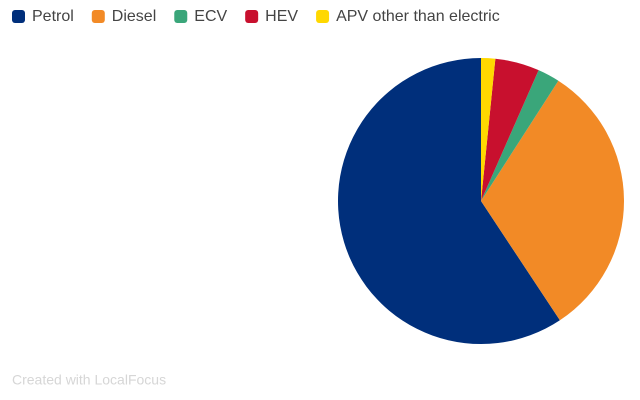  I want to click on legend-label: HEV, so click(281, 16).